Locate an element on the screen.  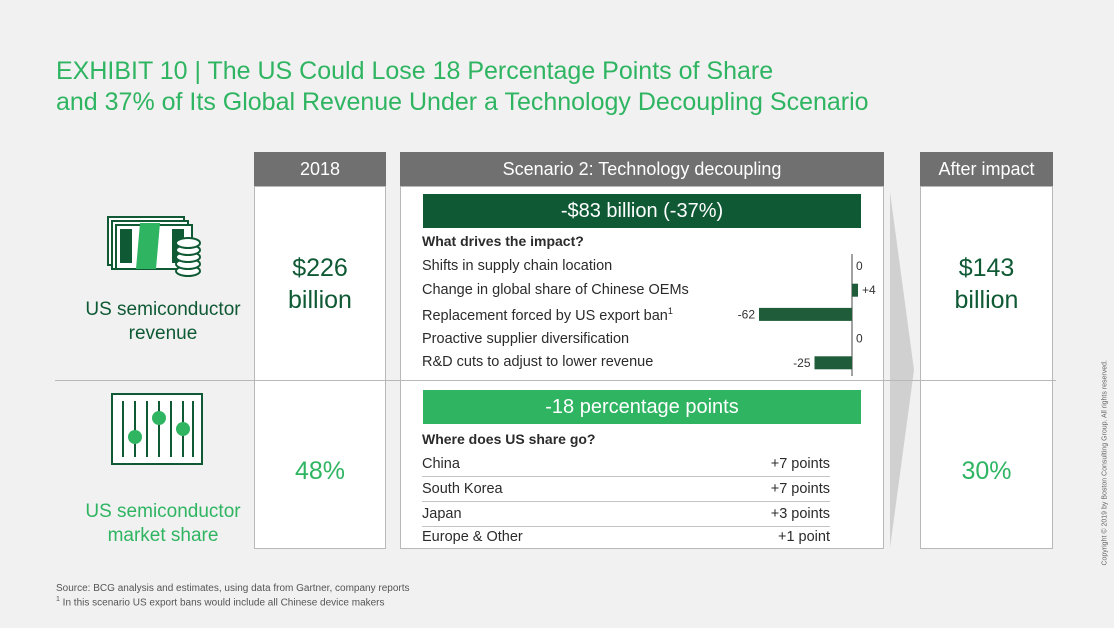
share-label-line-1: US semiconductor is located at coordinates (163, 511).